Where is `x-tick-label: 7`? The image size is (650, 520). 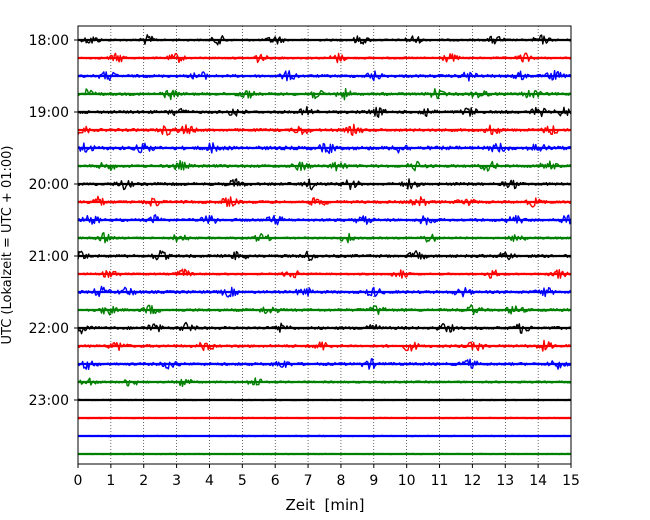 x-tick-label: 7 is located at coordinates (308, 481).